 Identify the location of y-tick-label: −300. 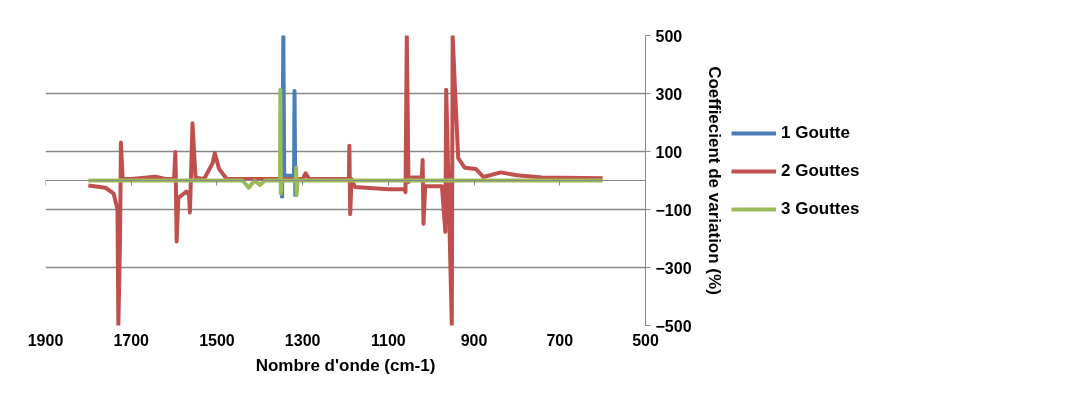
(673, 268).